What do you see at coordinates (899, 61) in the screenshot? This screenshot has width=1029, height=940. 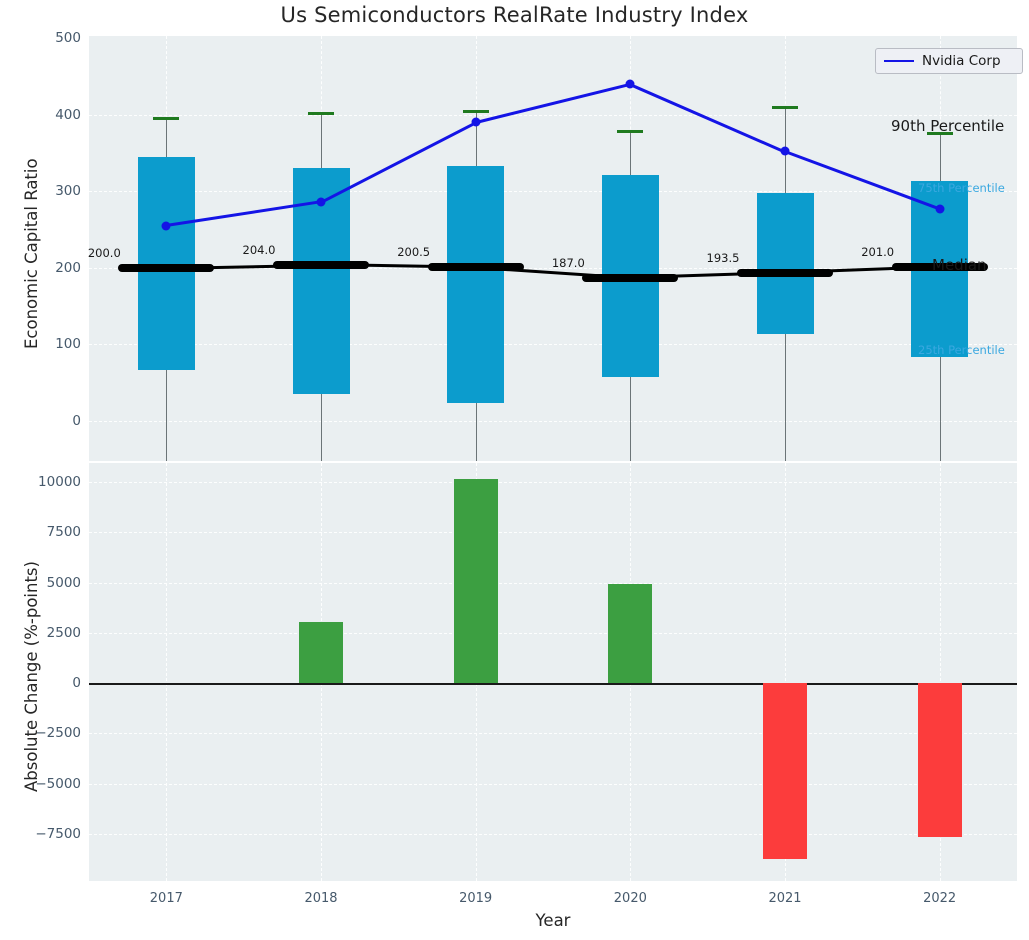 I see `legend-line-swatch` at bounding box center [899, 61].